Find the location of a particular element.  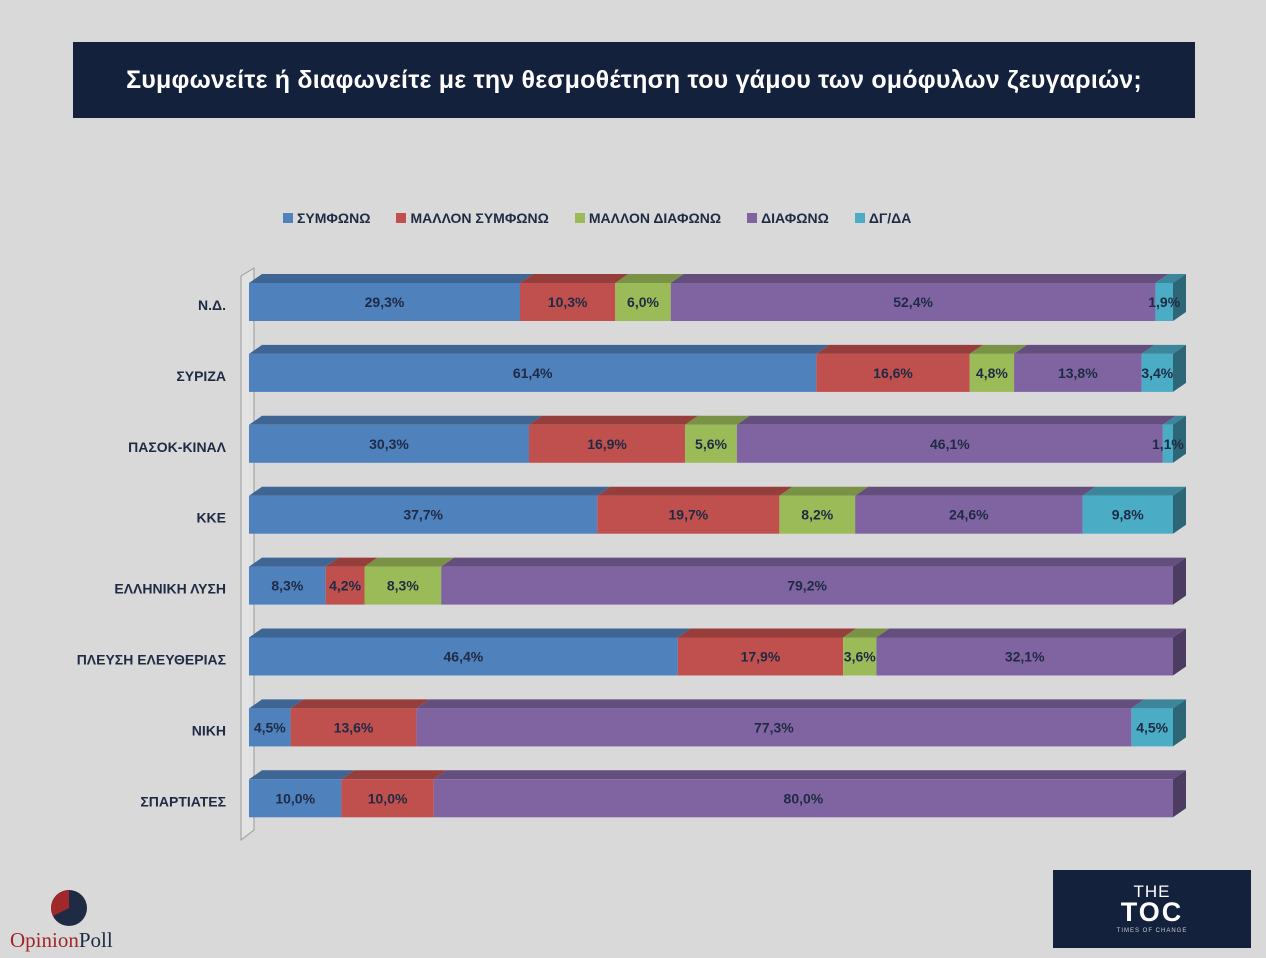

data-label: 4,5% is located at coordinates (1152, 727).